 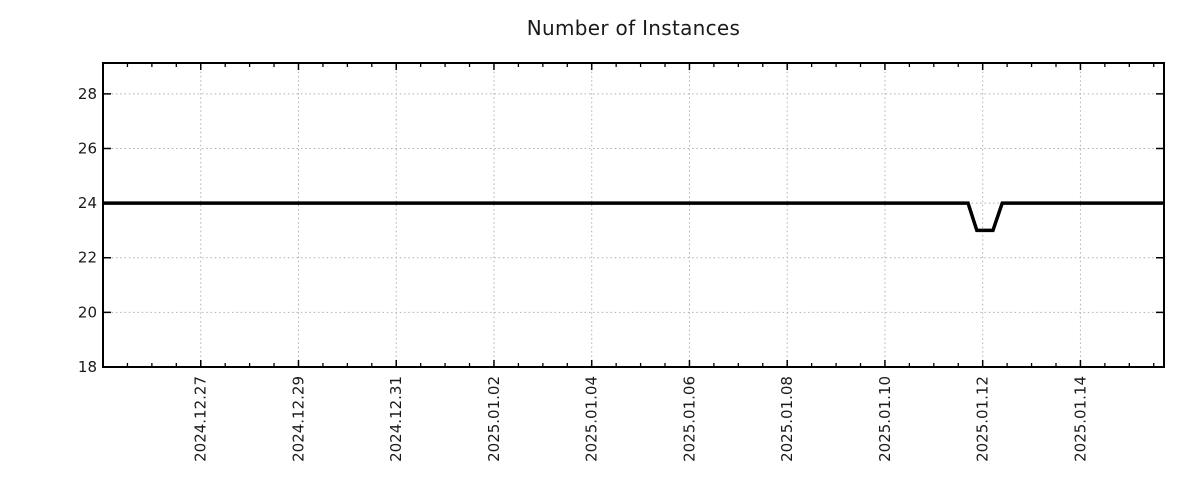 I want to click on x-tick-label: 2025.01.06, so click(x=689, y=419).